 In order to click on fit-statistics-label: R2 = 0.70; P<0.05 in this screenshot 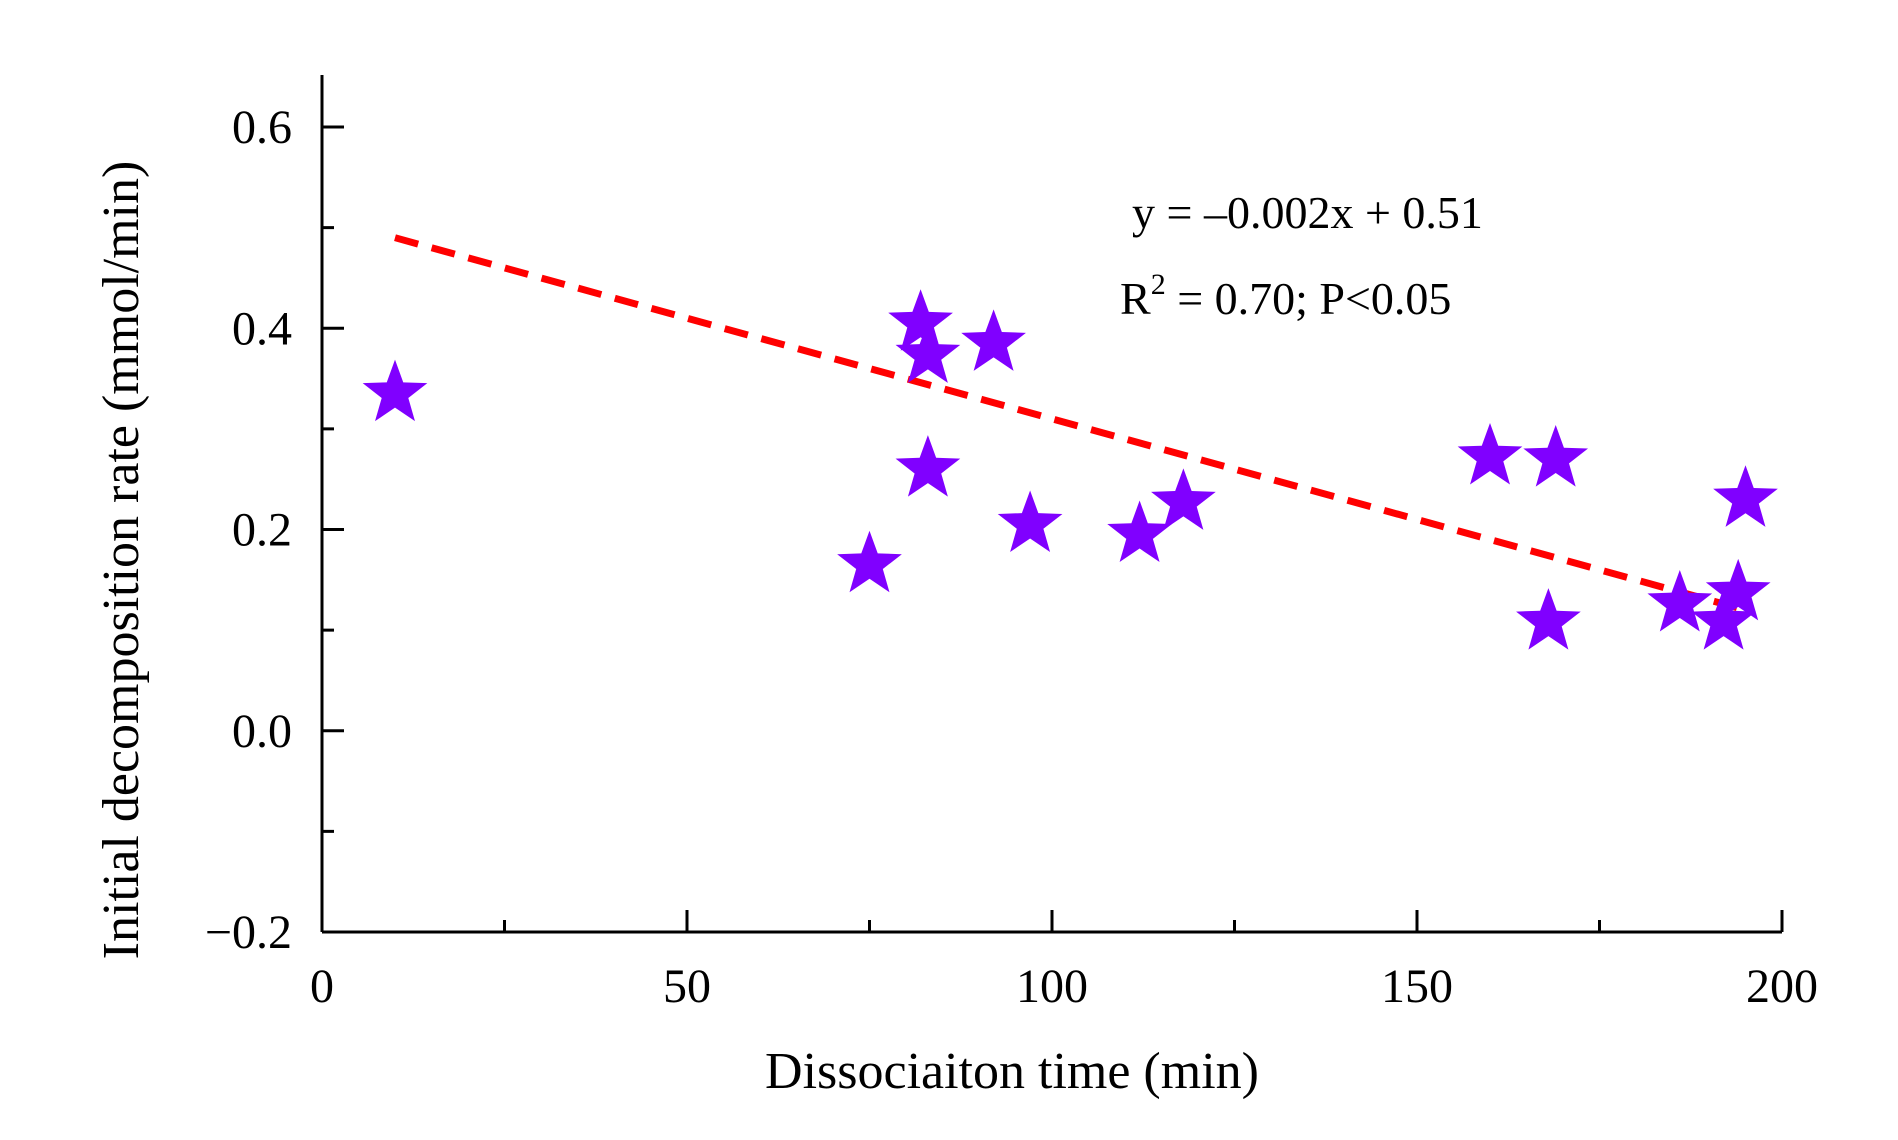, I will do `click(1285, 296)`.